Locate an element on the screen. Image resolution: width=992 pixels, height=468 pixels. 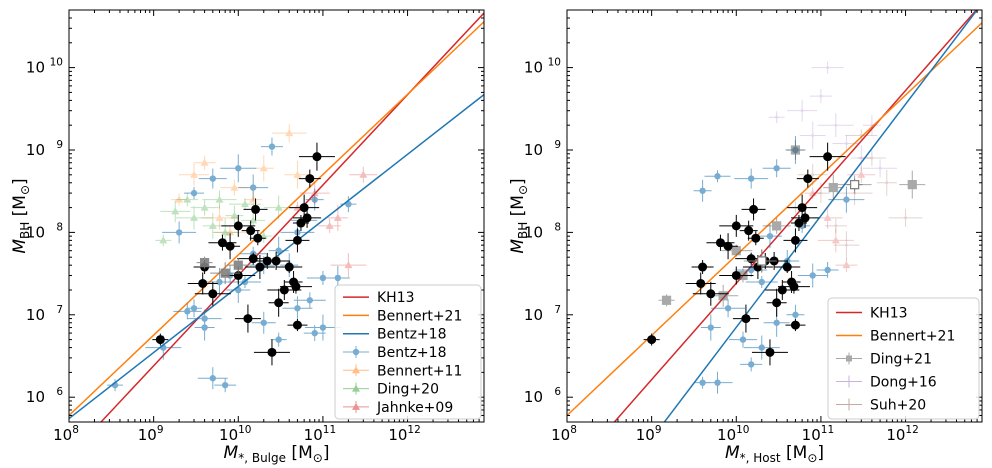
legend-box is located at coordinates (408, 352).